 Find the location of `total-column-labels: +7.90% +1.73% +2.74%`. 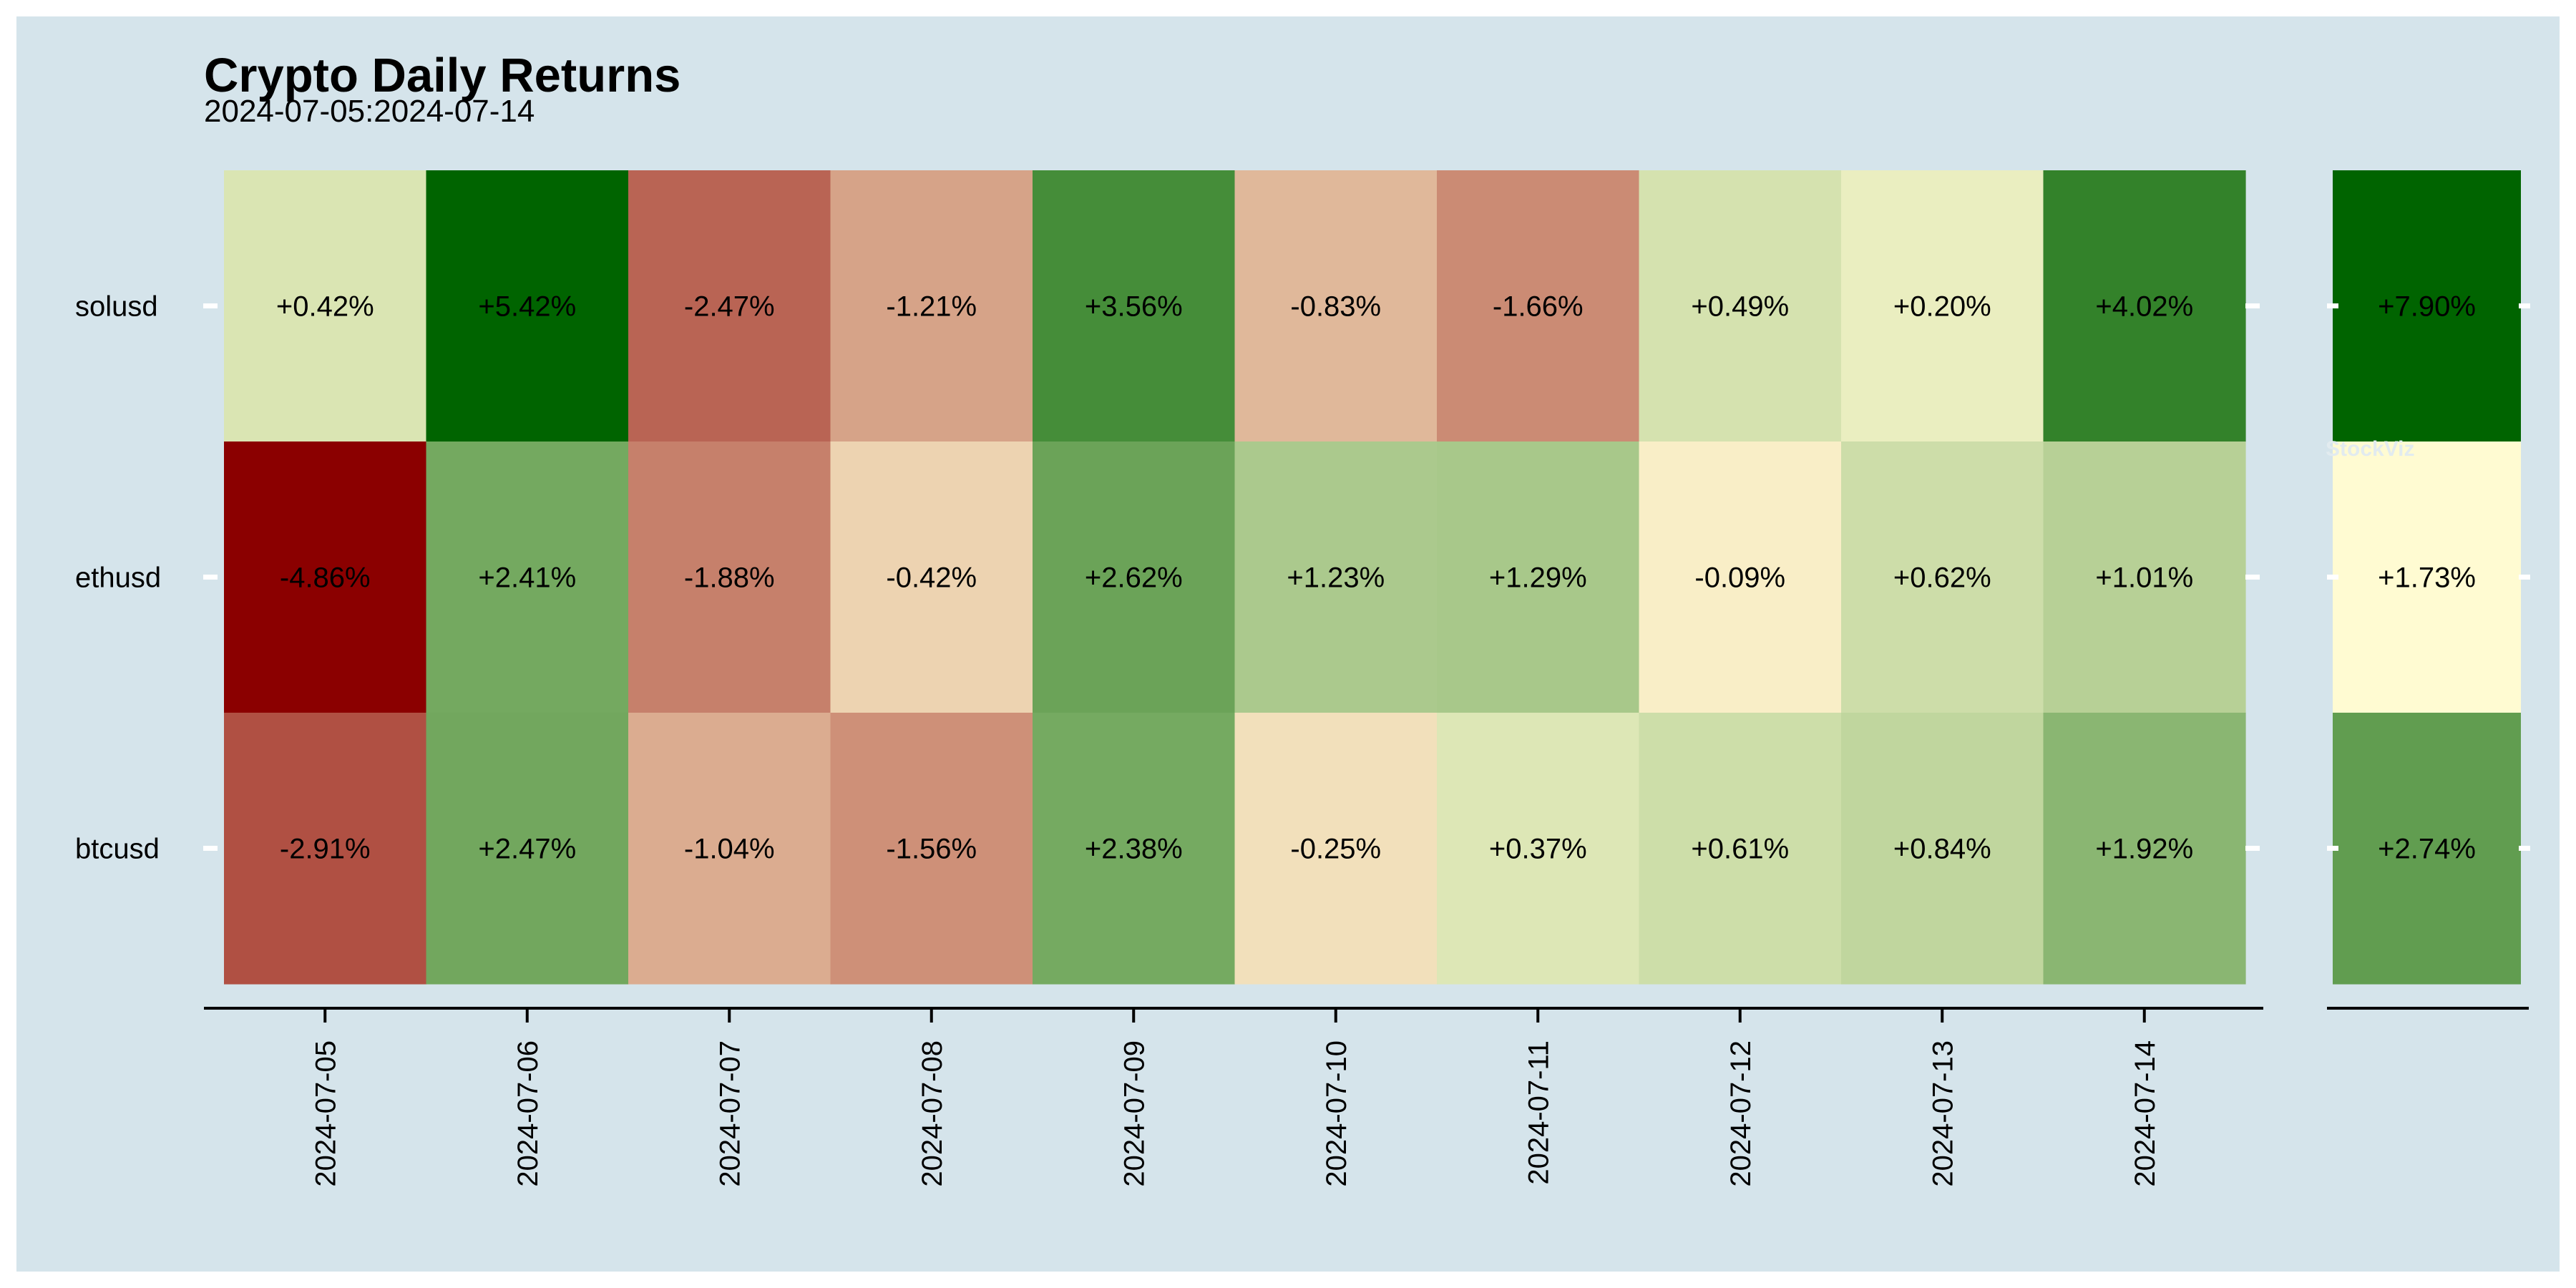

total-column-labels: +7.90% +1.73% +2.74% is located at coordinates (2427, 578).